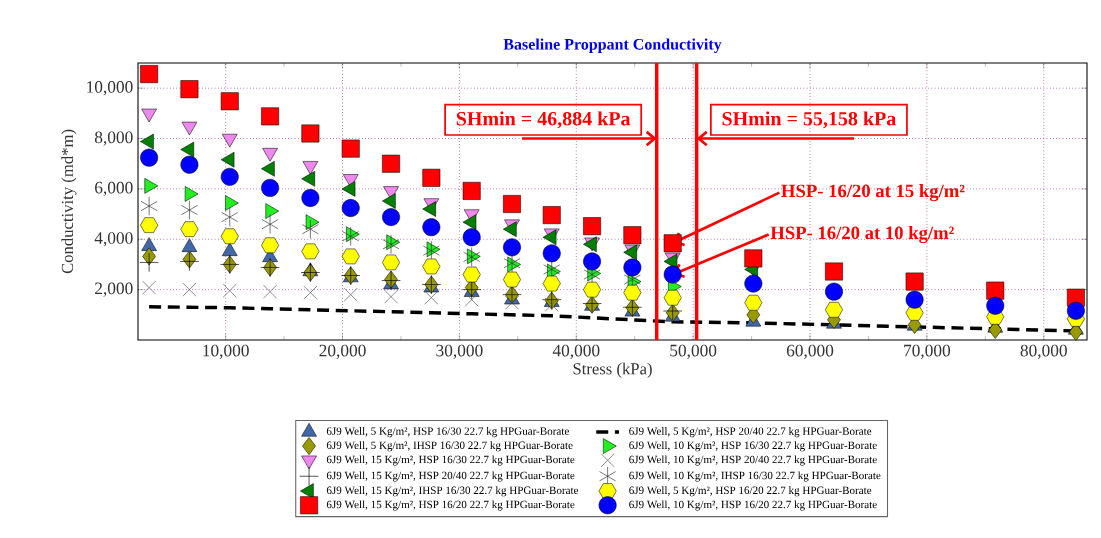  I want to click on legend-label: 6J9 Well, 10 Kg/m², IHSP 16/30 22.7 kg HPGuar-Borate, so click(755, 476).